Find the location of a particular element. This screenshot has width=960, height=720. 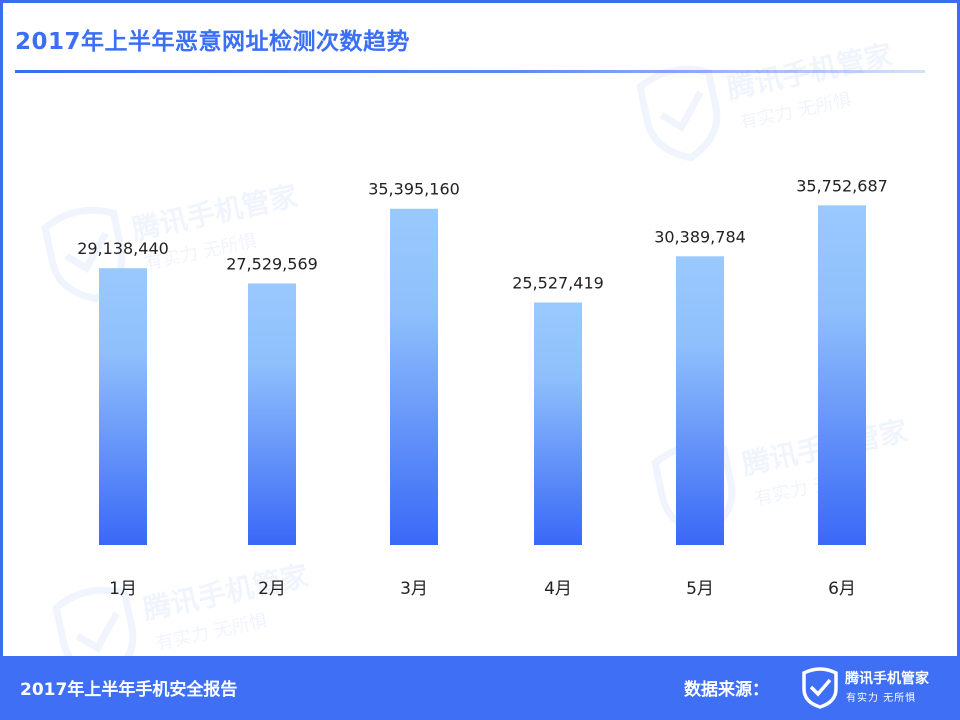

footer-logo-slogan: 有实力 无所惧 is located at coordinates (881, 698).